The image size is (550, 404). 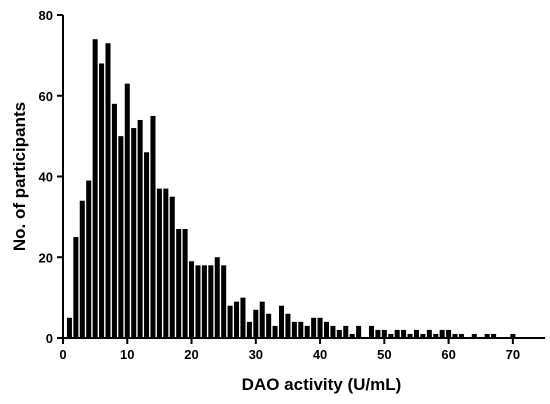 What do you see at coordinates (448, 354) in the screenshot?
I see `x-tick-label: 60` at bounding box center [448, 354].